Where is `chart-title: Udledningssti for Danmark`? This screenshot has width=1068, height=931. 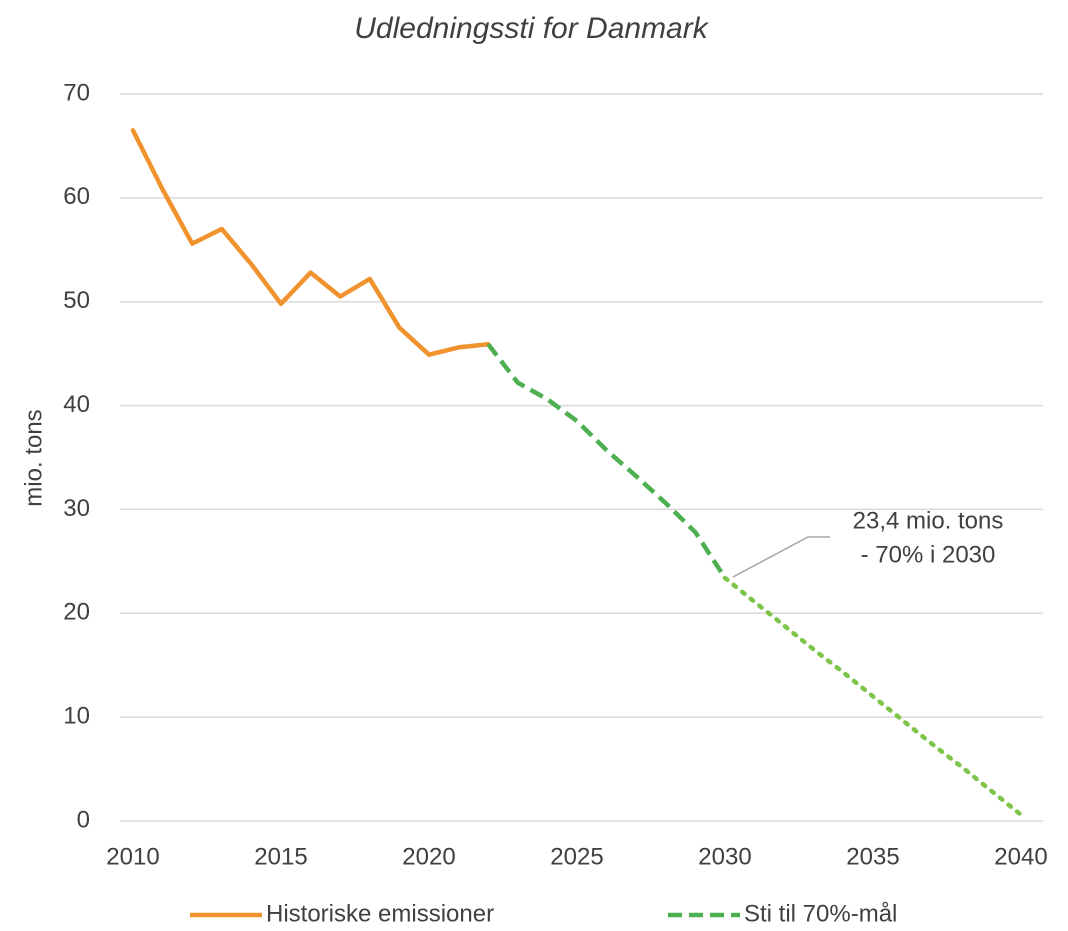
chart-title: Udledningssti for Danmark is located at coordinates (531, 28).